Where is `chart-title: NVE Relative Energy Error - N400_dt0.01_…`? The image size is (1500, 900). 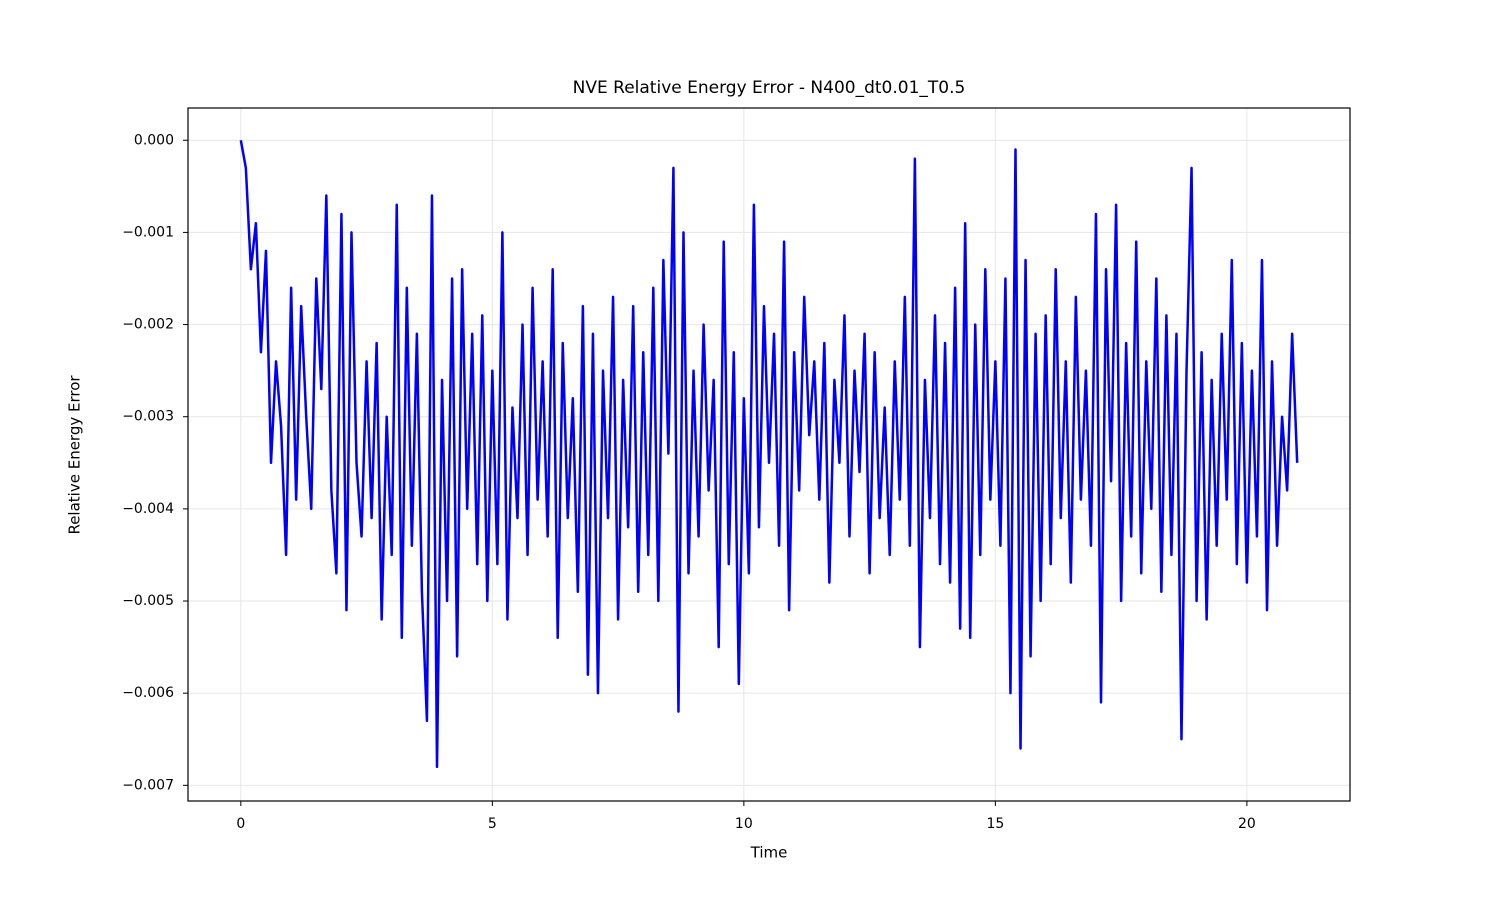
chart-title: NVE Relative Energy Error - N400_dt0.01_… is located at coordinates (769, 88).